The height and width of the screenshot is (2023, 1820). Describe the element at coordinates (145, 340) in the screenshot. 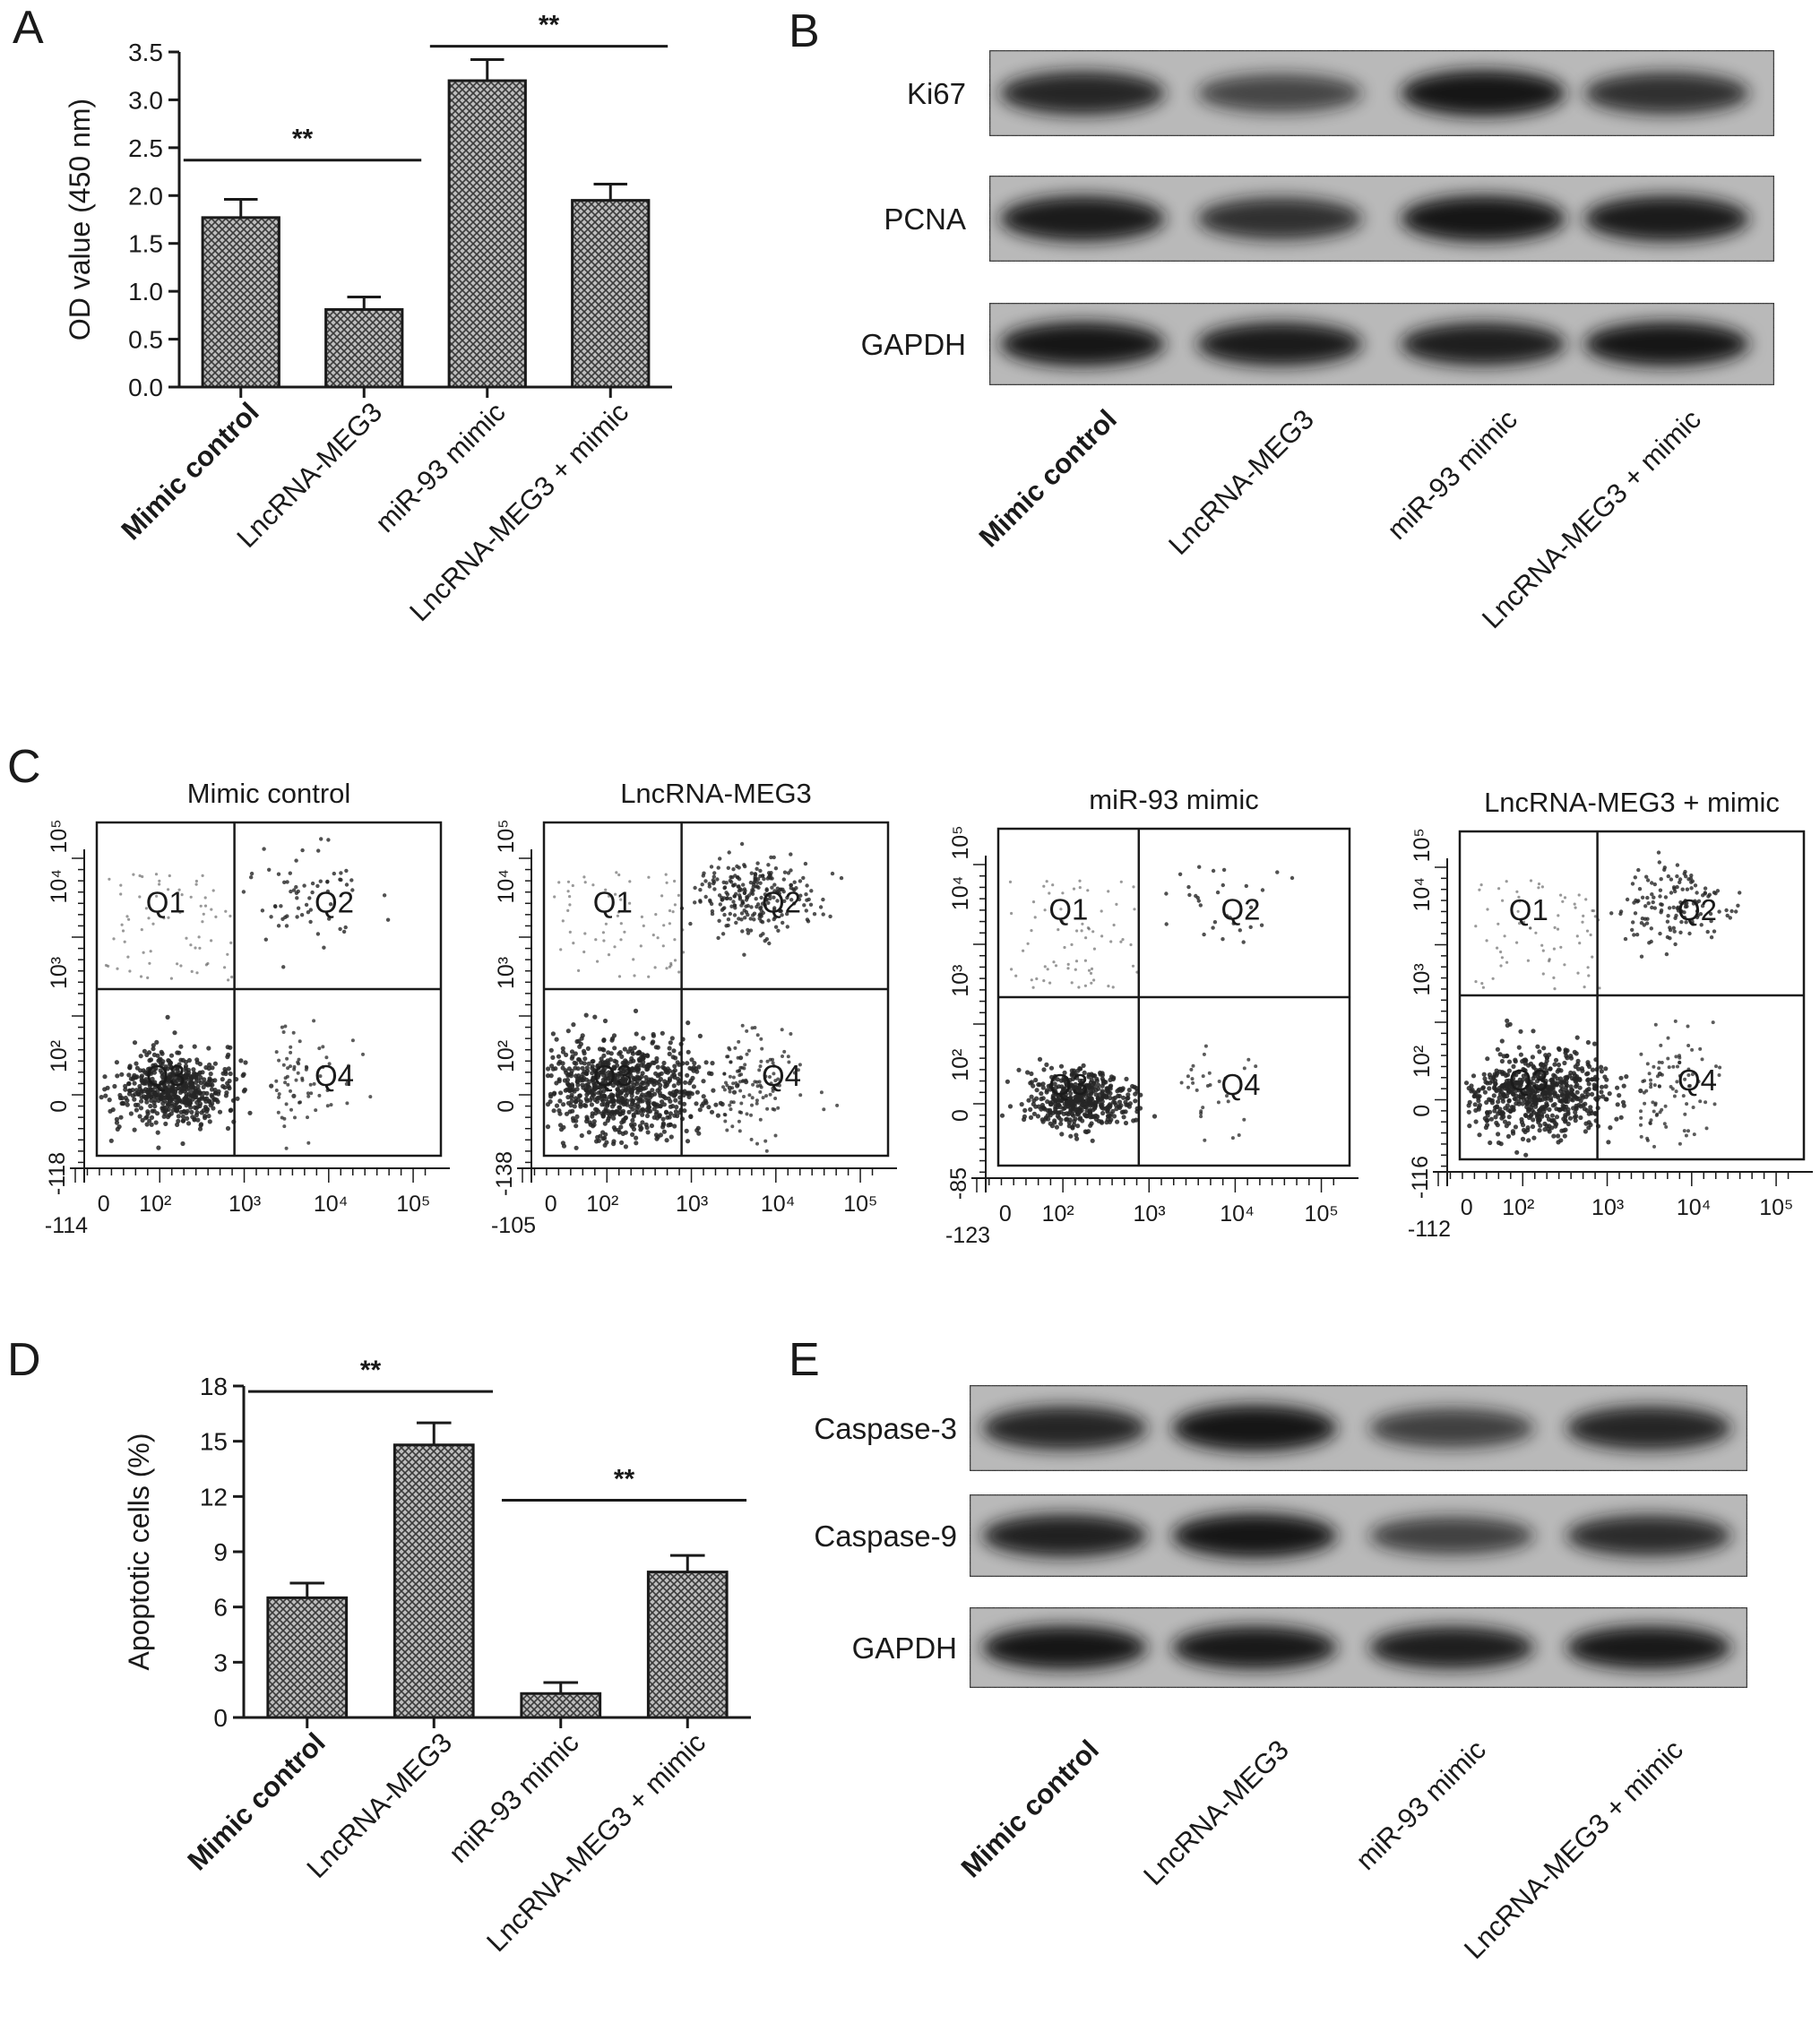

I see `y-tick-label: 0.5` at that location.